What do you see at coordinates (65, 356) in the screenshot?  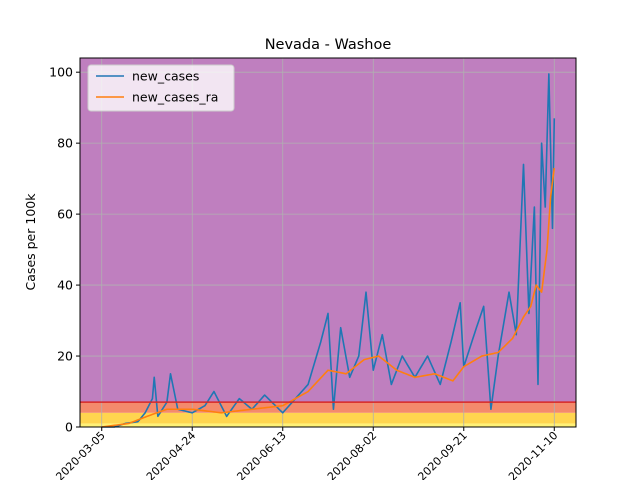 I see `y-tick-label-1: 20` at bounding box center [65, 356].